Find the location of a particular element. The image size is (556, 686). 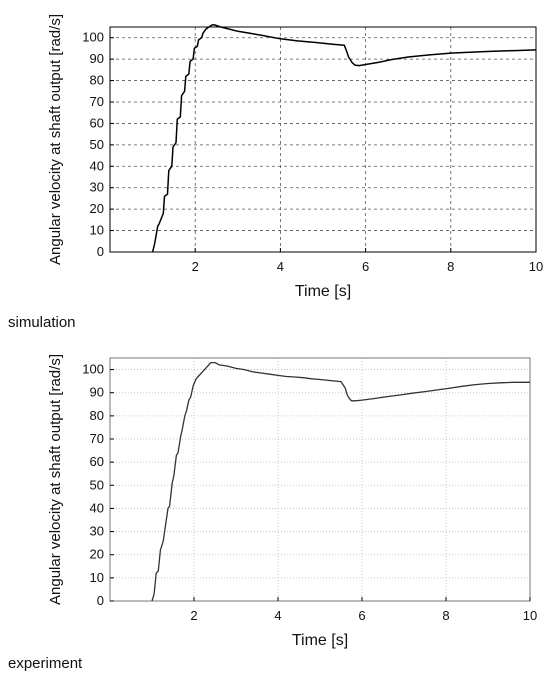

experiment-caption: experiment is located at coordinates (45, 663).